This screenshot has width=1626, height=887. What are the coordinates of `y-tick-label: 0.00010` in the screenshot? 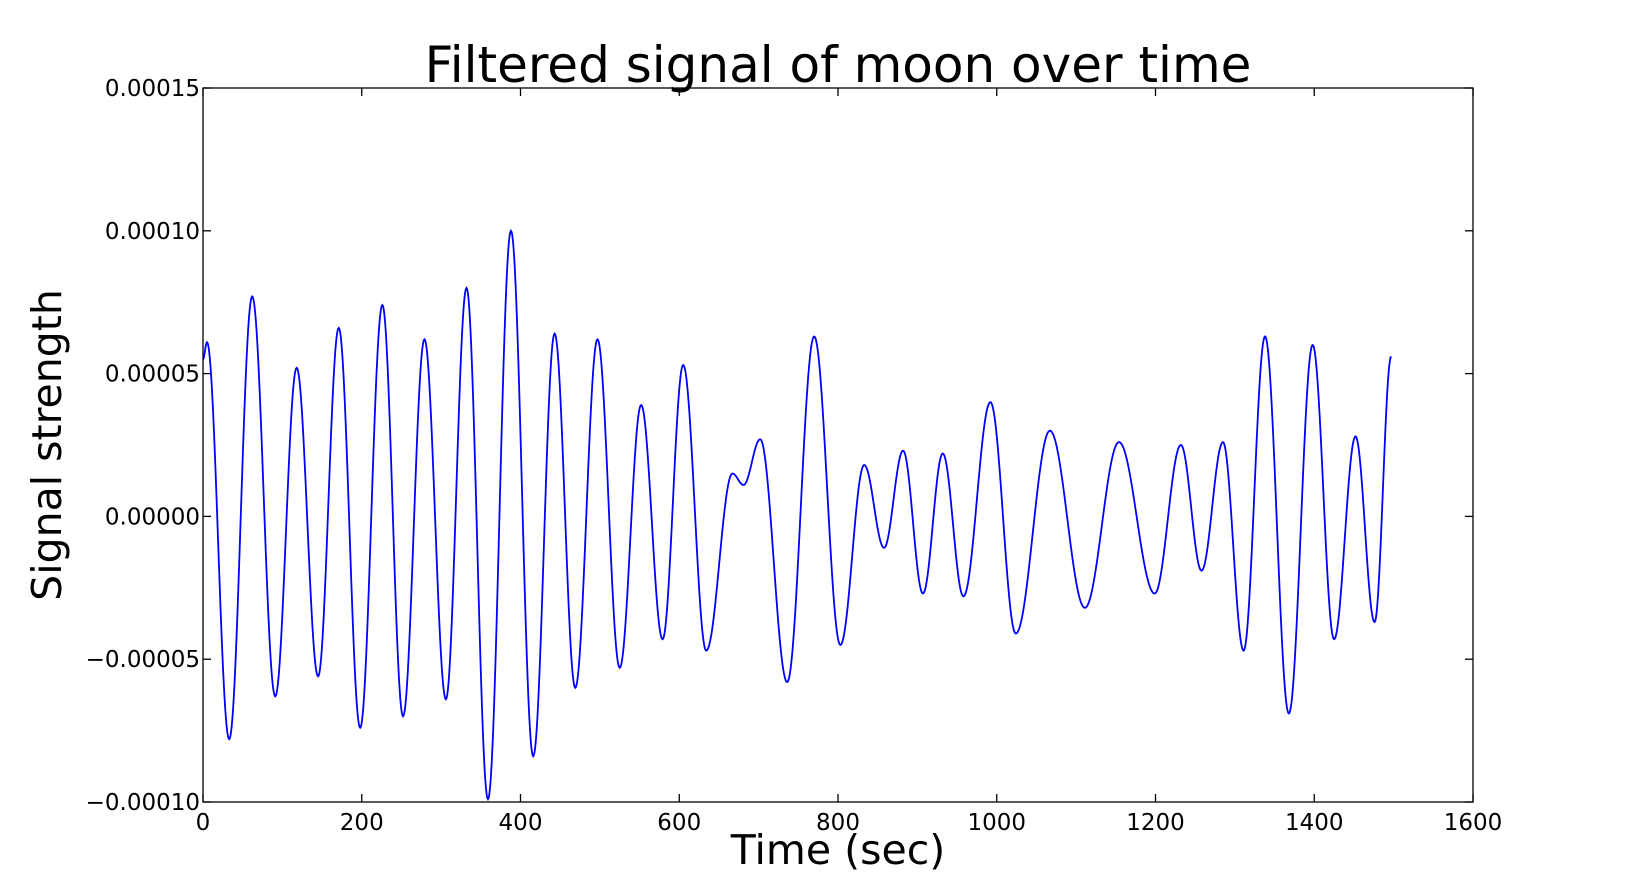 It's located at (152, 232).